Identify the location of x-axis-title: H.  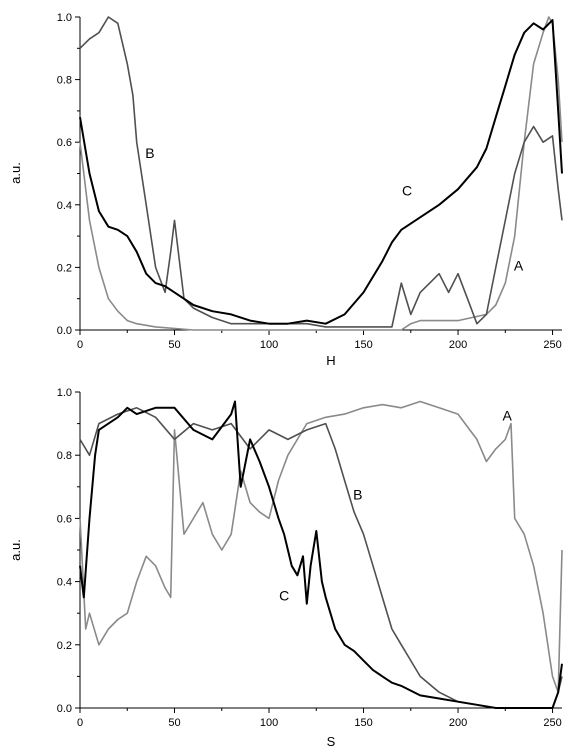
(330, 360).